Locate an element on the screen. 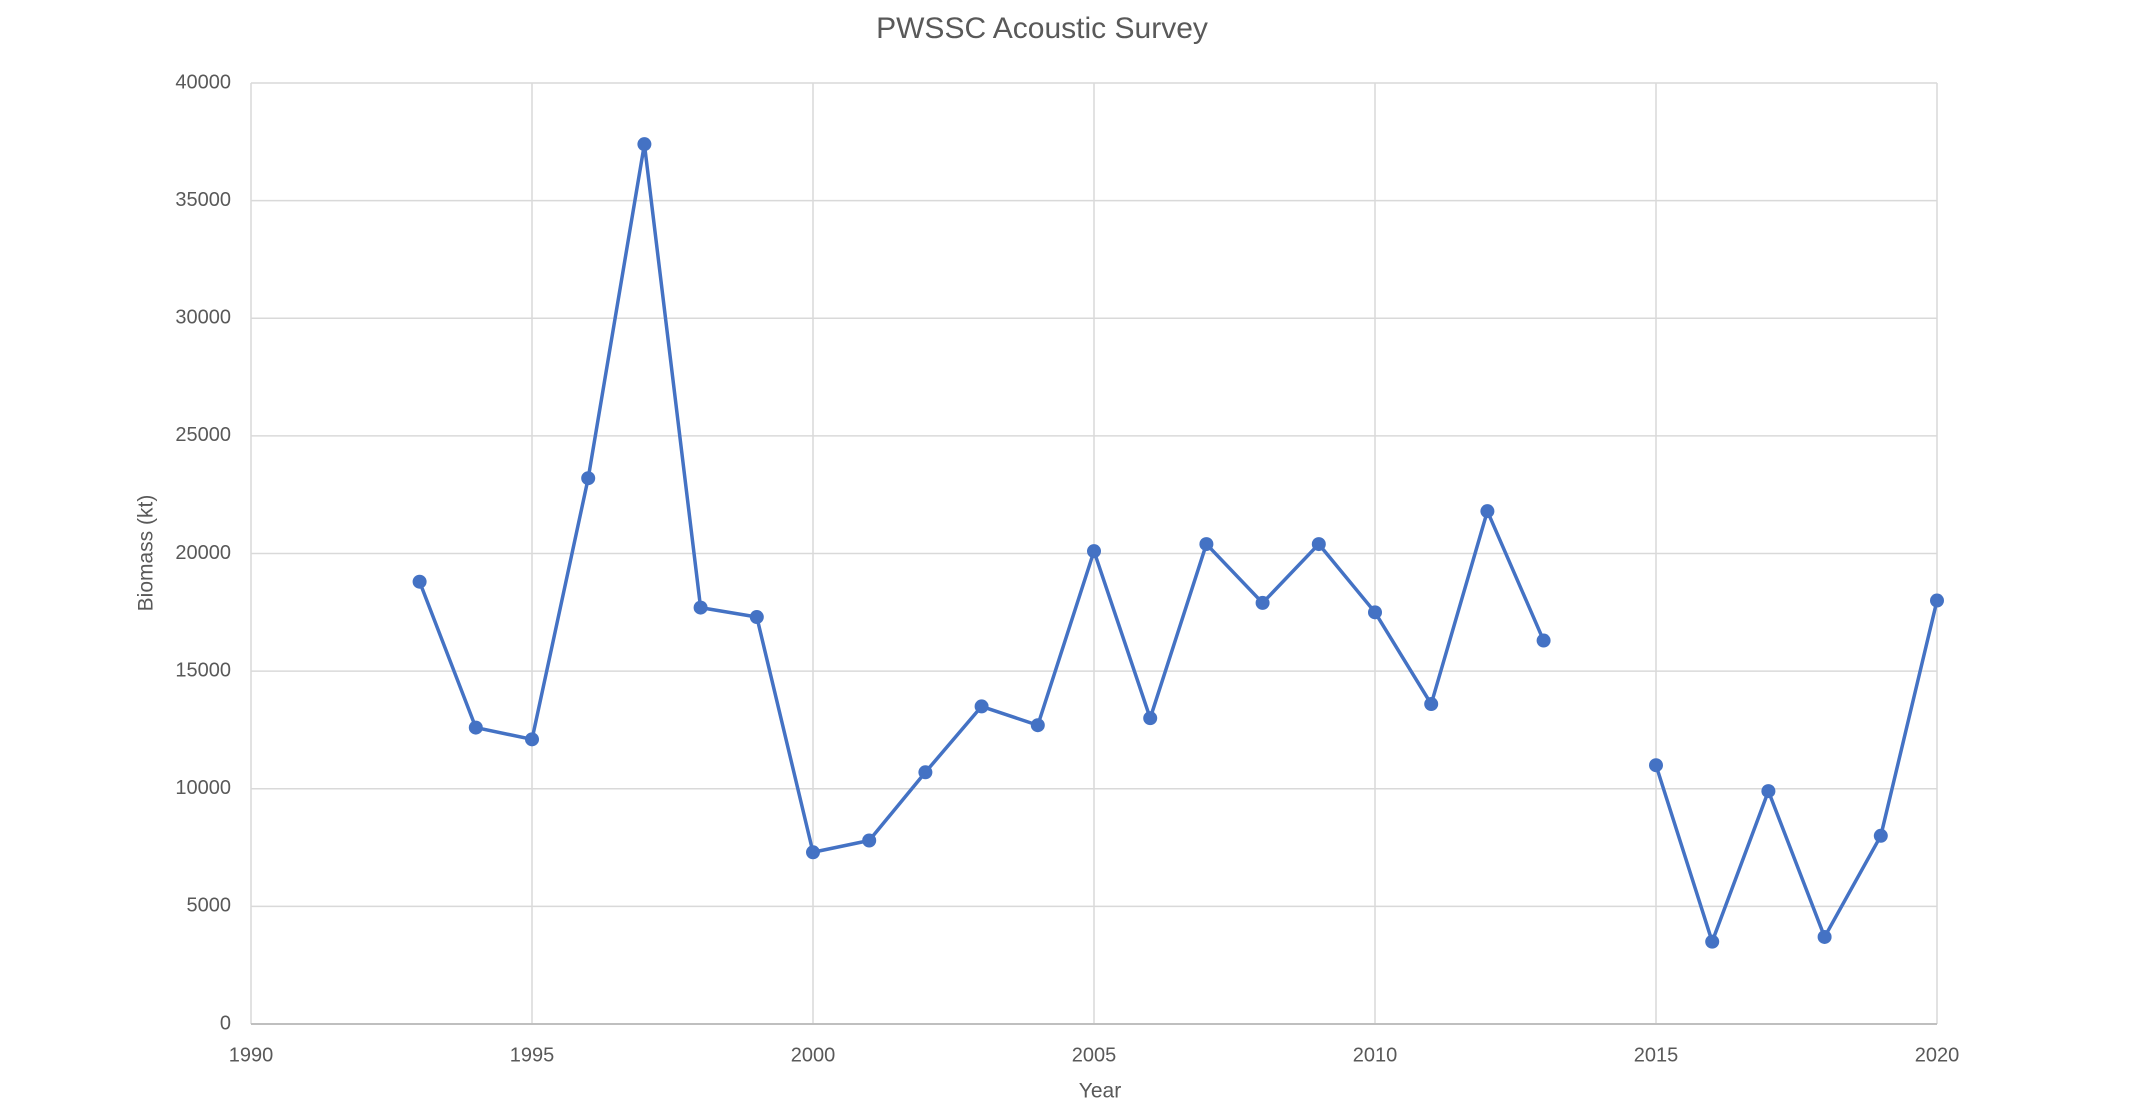  chart-title: PWSSC Acoustic Survey is located at coordinates (1042, 28).